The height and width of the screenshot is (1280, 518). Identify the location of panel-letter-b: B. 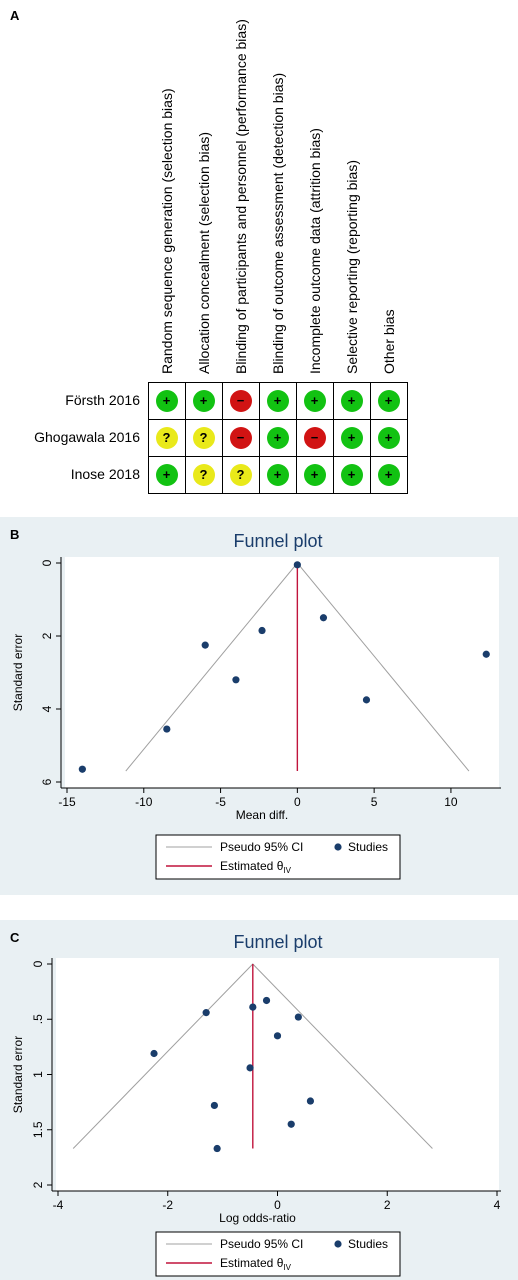
(15, 534).